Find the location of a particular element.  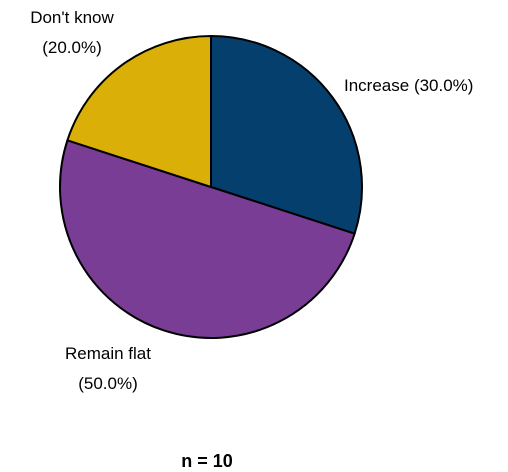

slice-dont-know is located at coordinates (139, 111).